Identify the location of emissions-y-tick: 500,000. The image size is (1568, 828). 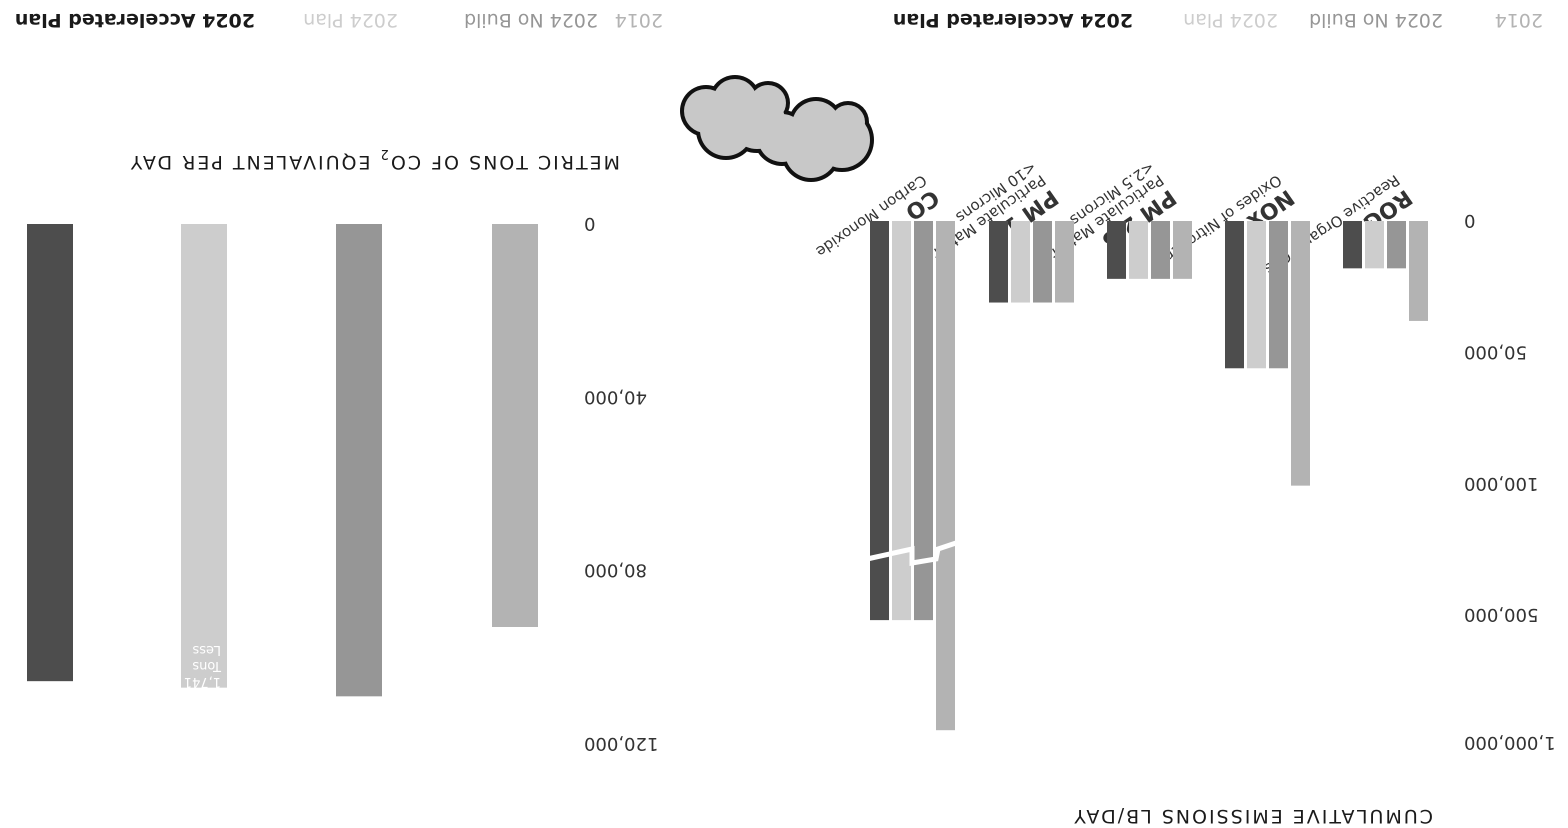
(1501, 614).